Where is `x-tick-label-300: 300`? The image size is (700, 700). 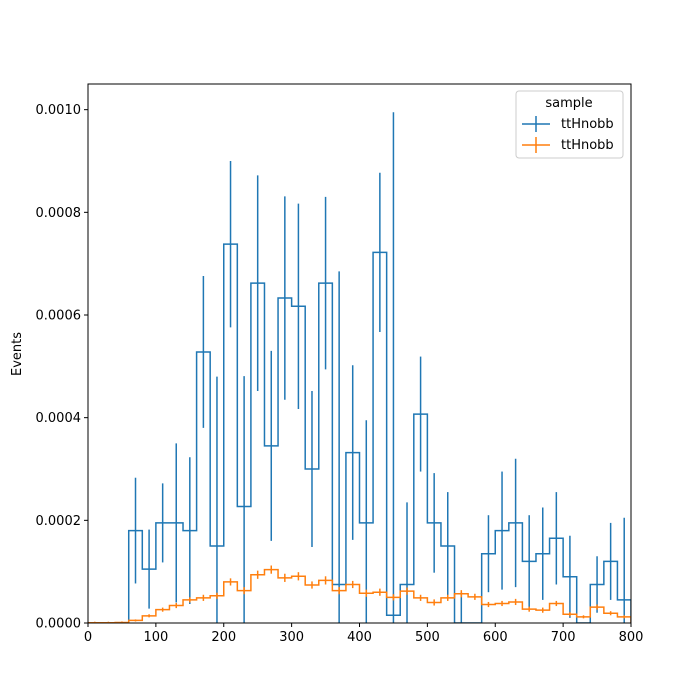 x-tick-label-300: 300 is located at coordinates (291, 637).